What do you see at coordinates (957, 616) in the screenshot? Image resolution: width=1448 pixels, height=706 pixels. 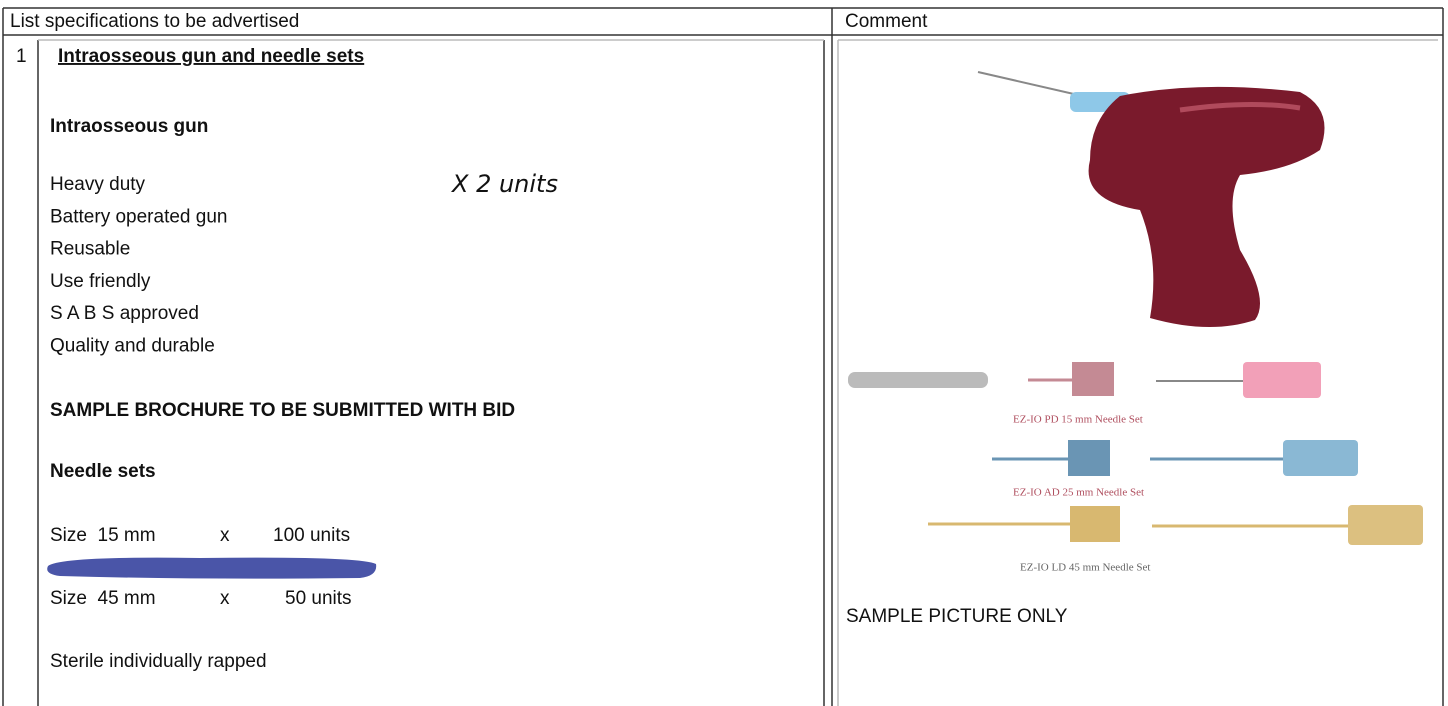 I see `picture-note: SAMPLE PICTURE ONLY` at bounding box center [957, 616].